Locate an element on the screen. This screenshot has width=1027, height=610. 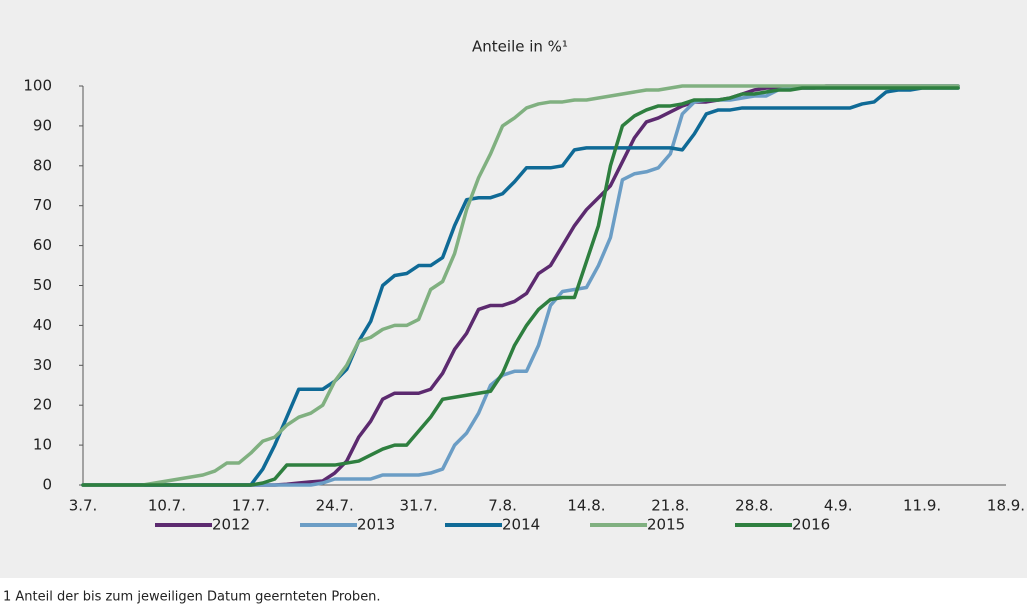
y-tick-label: 10 is located at coordinates (42, 445).